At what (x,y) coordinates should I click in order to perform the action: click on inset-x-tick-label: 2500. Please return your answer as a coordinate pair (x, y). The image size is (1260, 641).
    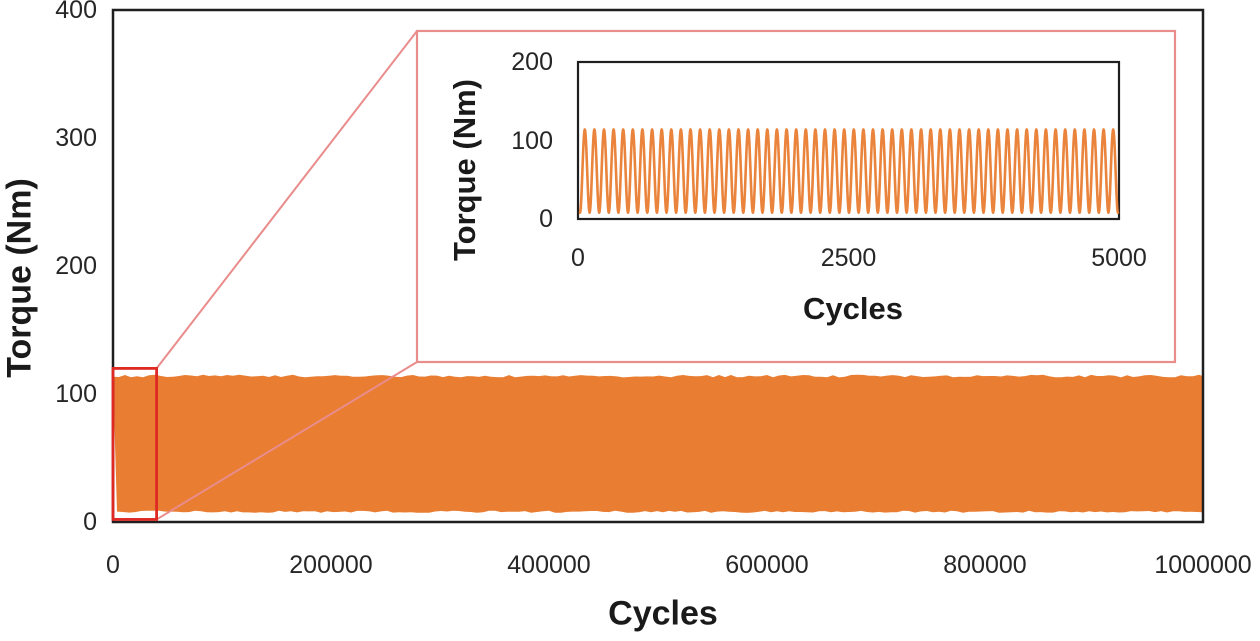
    Looking at the image, I should click on (848, 258).